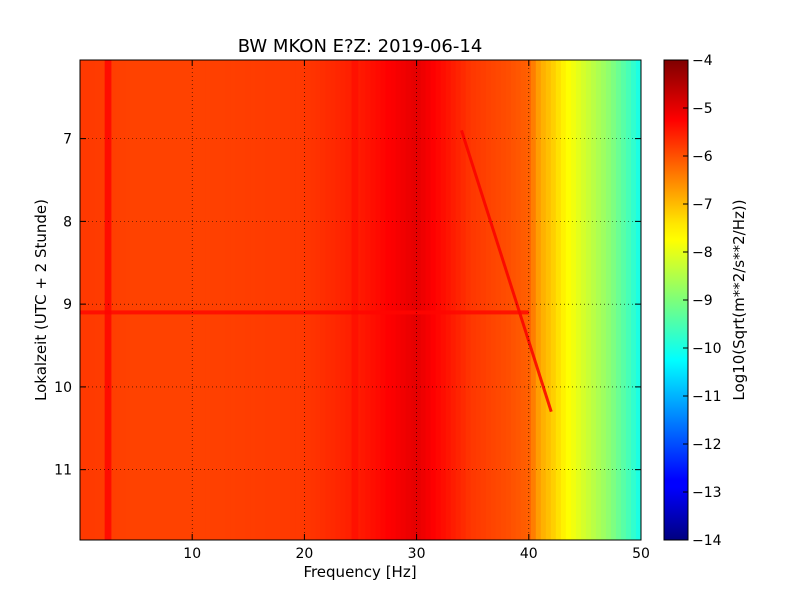  I want to click on x-tick-label: 10, so click(192, 554).